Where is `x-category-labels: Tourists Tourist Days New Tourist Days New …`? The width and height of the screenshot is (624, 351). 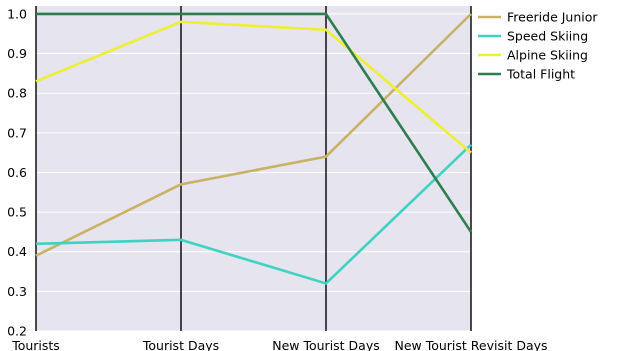
x-category-labels: Tourists Tourist Days New Tourist Days New … is located at coordinates (279, 344).